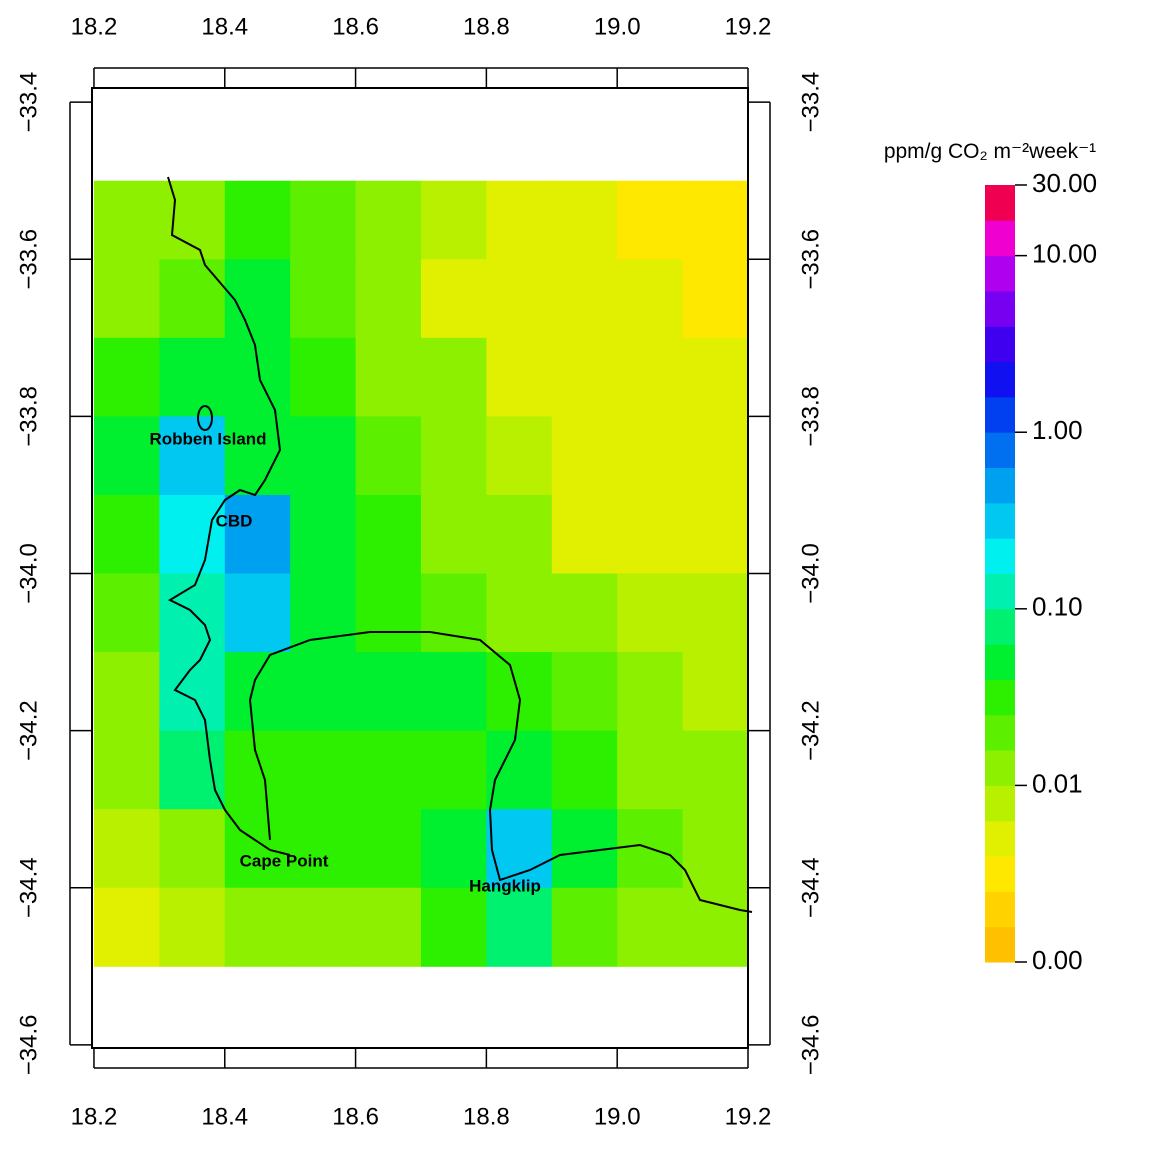  I want to click on colorbar-tick-label: 10.00, so click(1064, 254).